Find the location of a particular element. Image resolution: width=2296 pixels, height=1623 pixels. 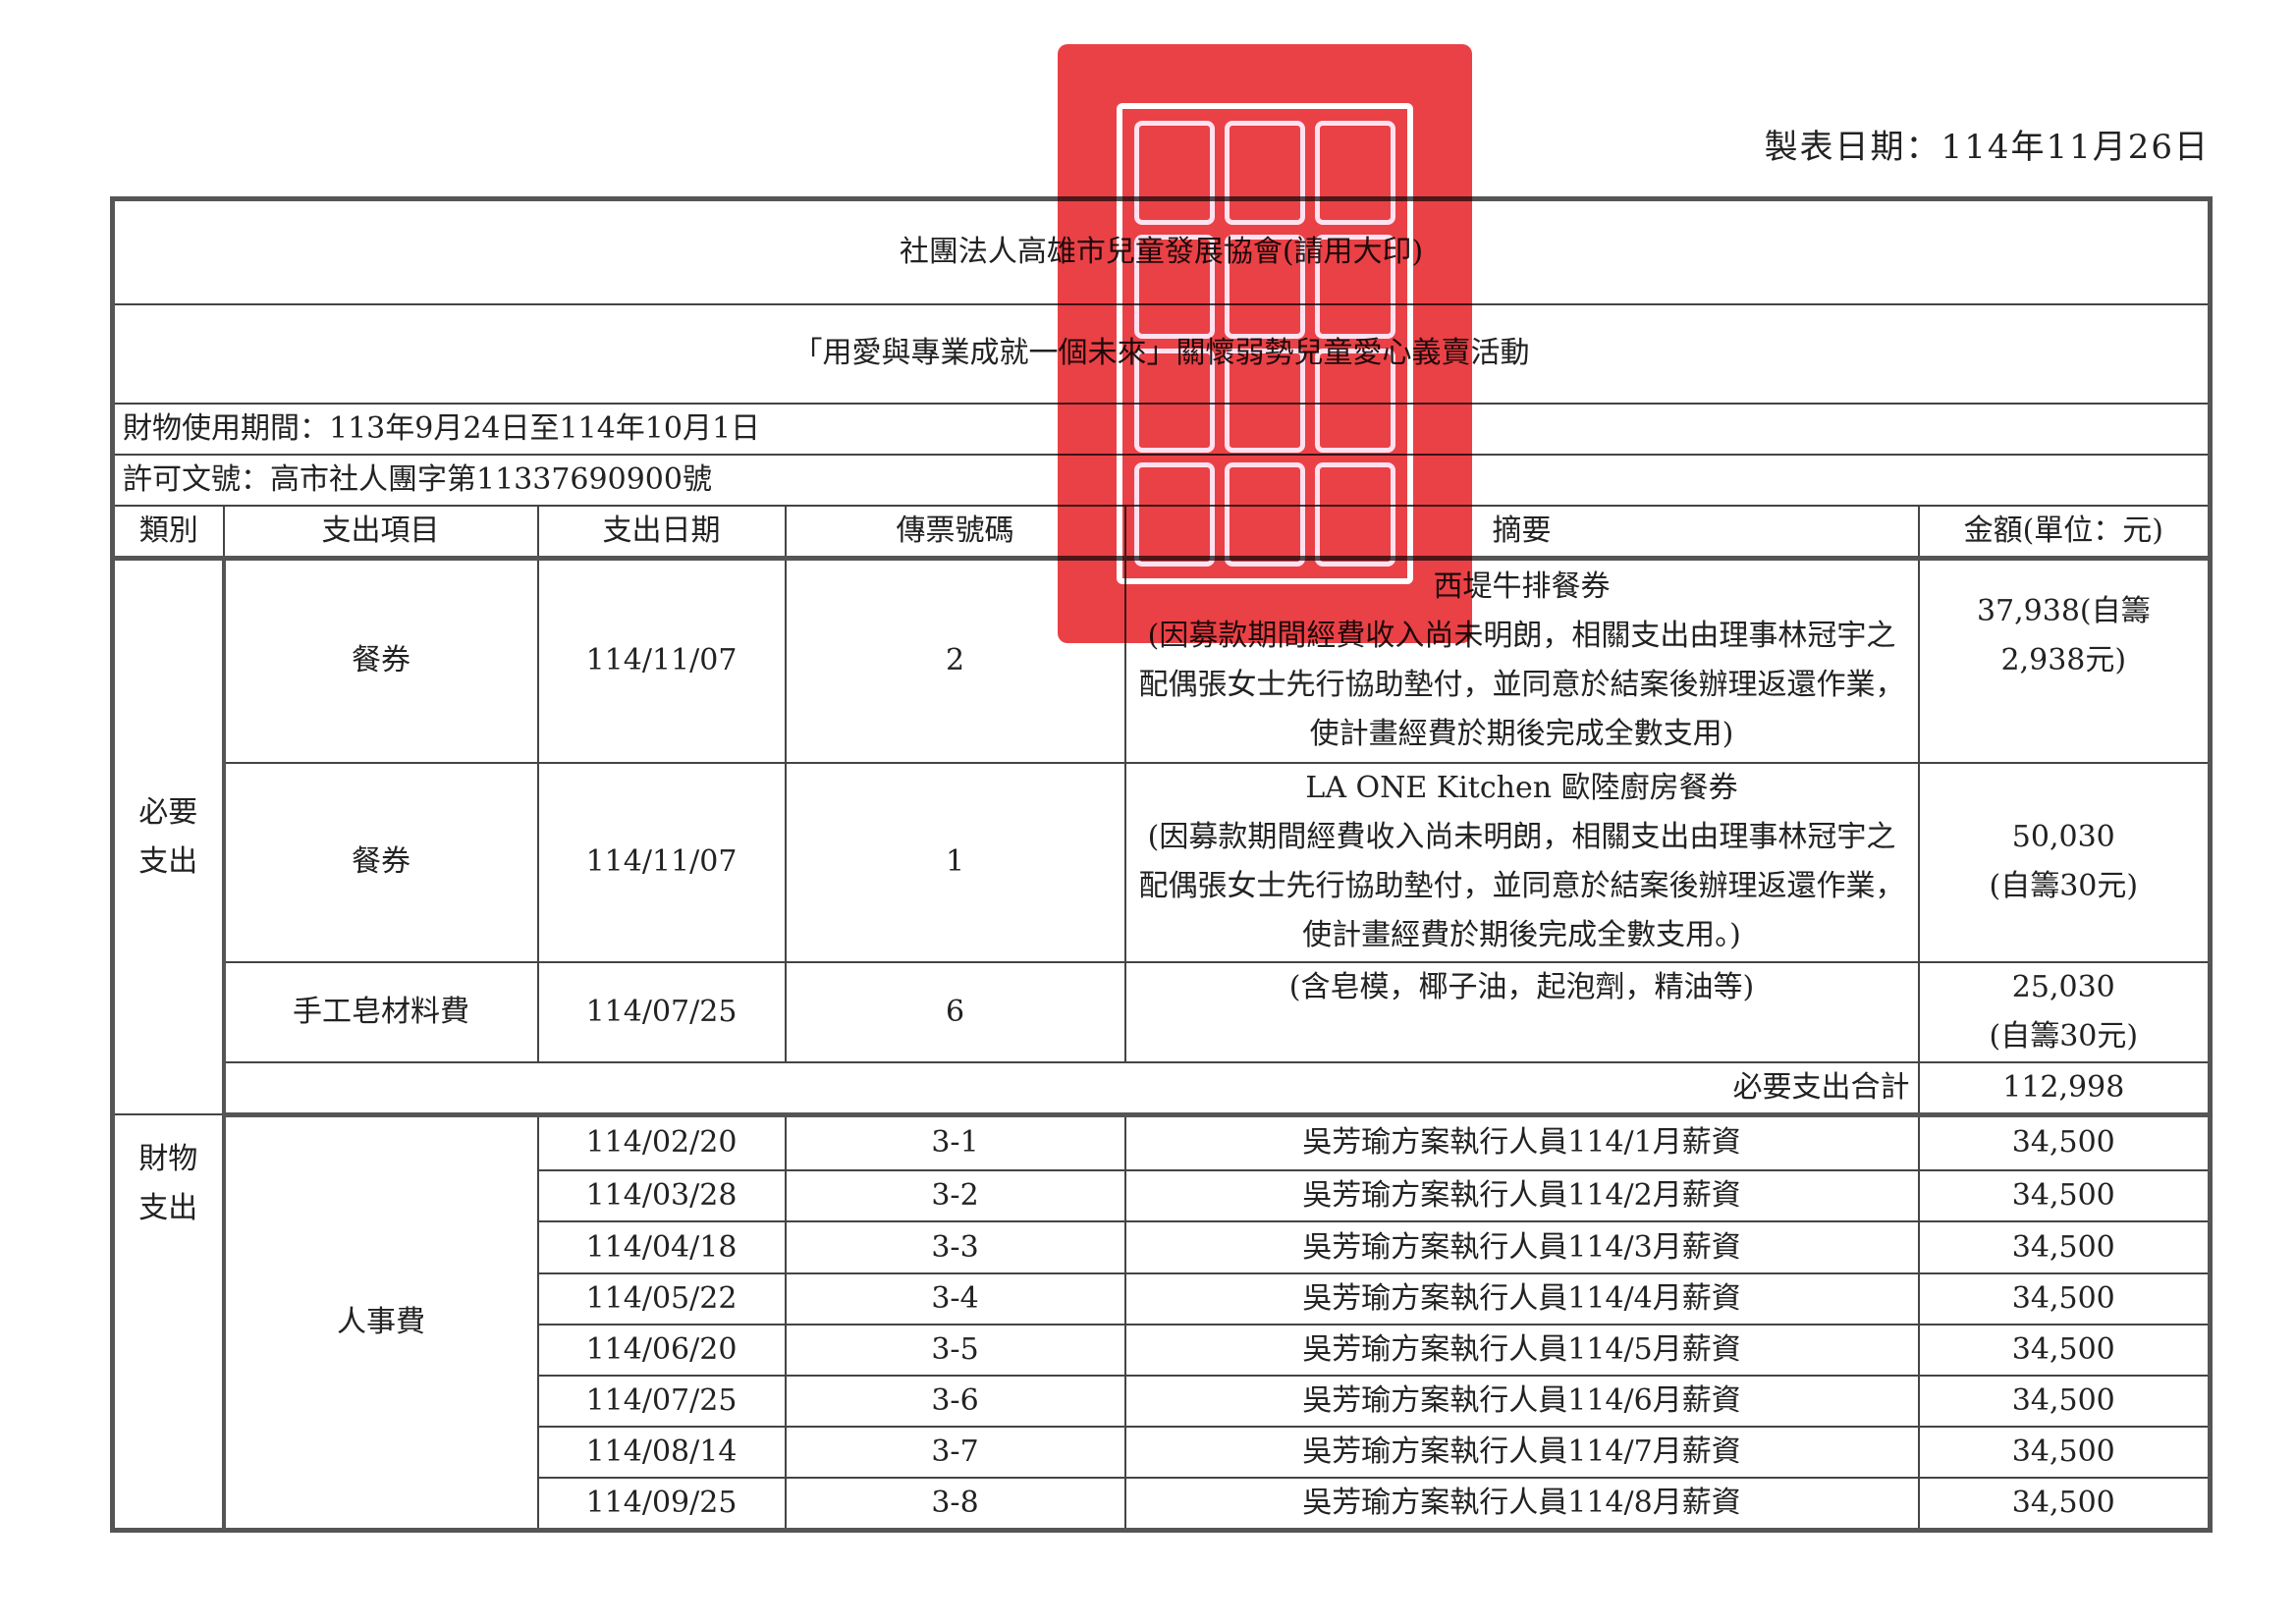

summary: 吳芳瑜方案執行人員114/6月薪資 is located at coordinates (1521, 1402).